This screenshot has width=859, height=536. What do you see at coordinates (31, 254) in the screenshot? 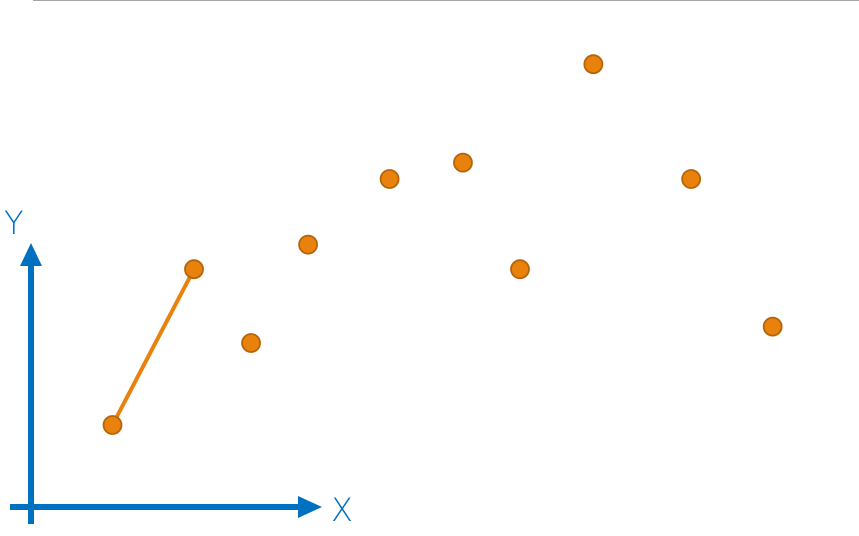
I see `y-axis-arrowhead` at bounding box center [31, 254].